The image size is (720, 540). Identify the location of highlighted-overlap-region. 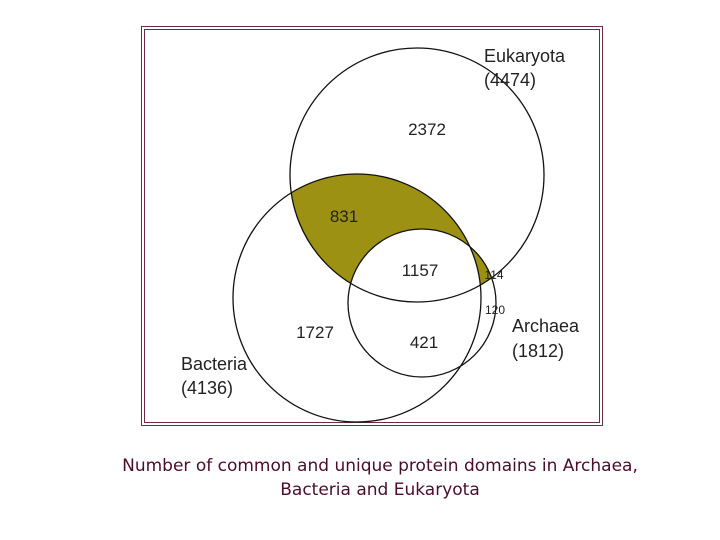
(393, 238).